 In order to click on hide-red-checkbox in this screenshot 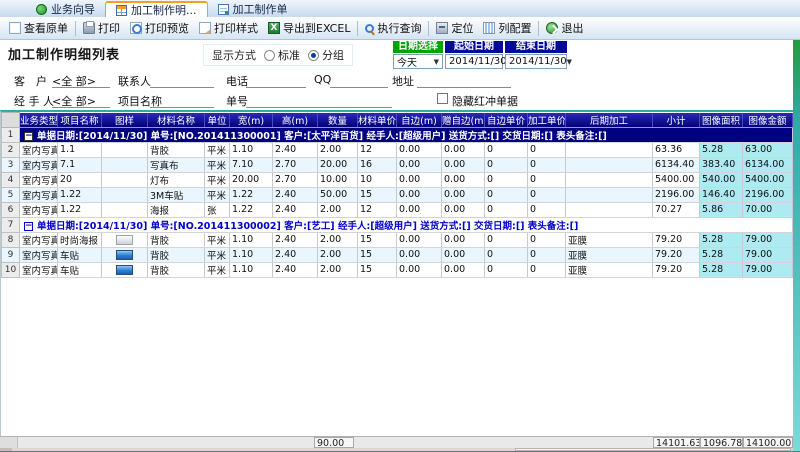, I will do `click(442, 98)`.